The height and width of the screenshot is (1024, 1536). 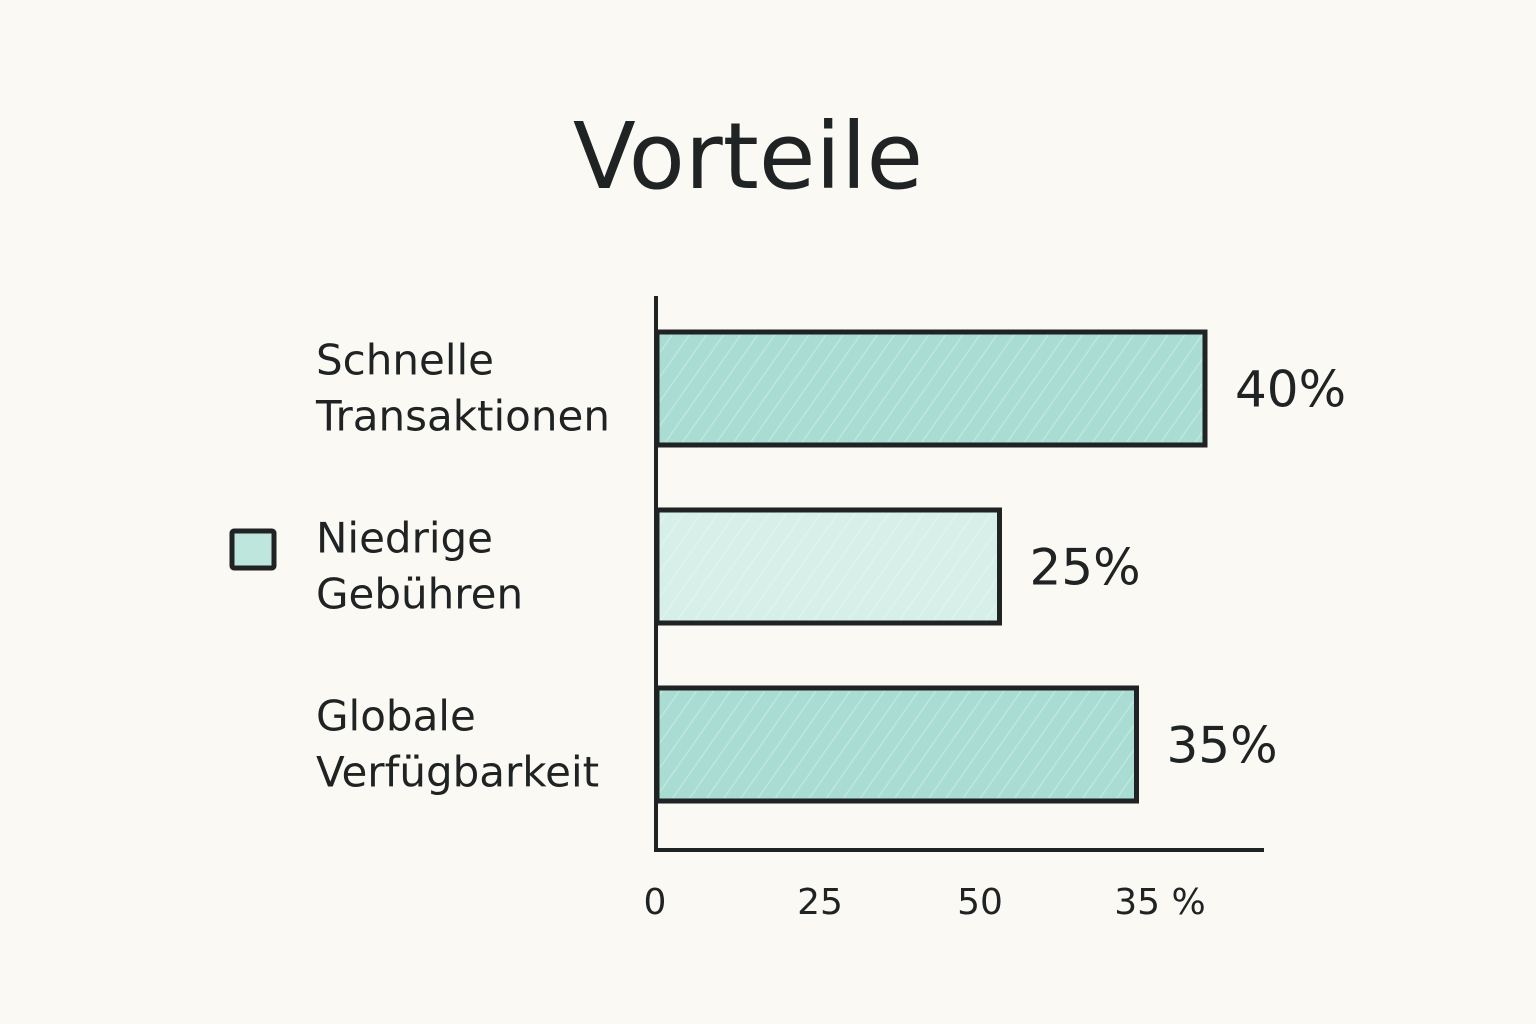 I want to click on x-tick-labels: 0 25 50 35 %, so click(x=925, y=902).